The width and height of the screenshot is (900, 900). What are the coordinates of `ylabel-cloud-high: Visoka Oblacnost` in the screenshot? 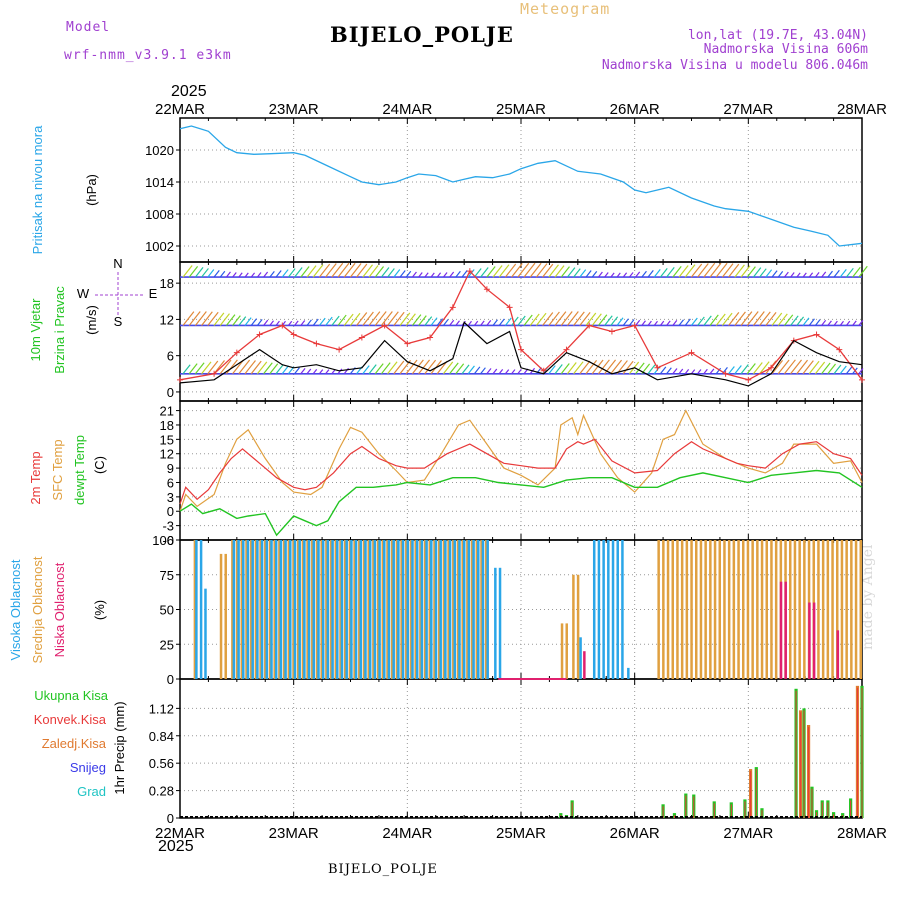 It's located at (15, 609).